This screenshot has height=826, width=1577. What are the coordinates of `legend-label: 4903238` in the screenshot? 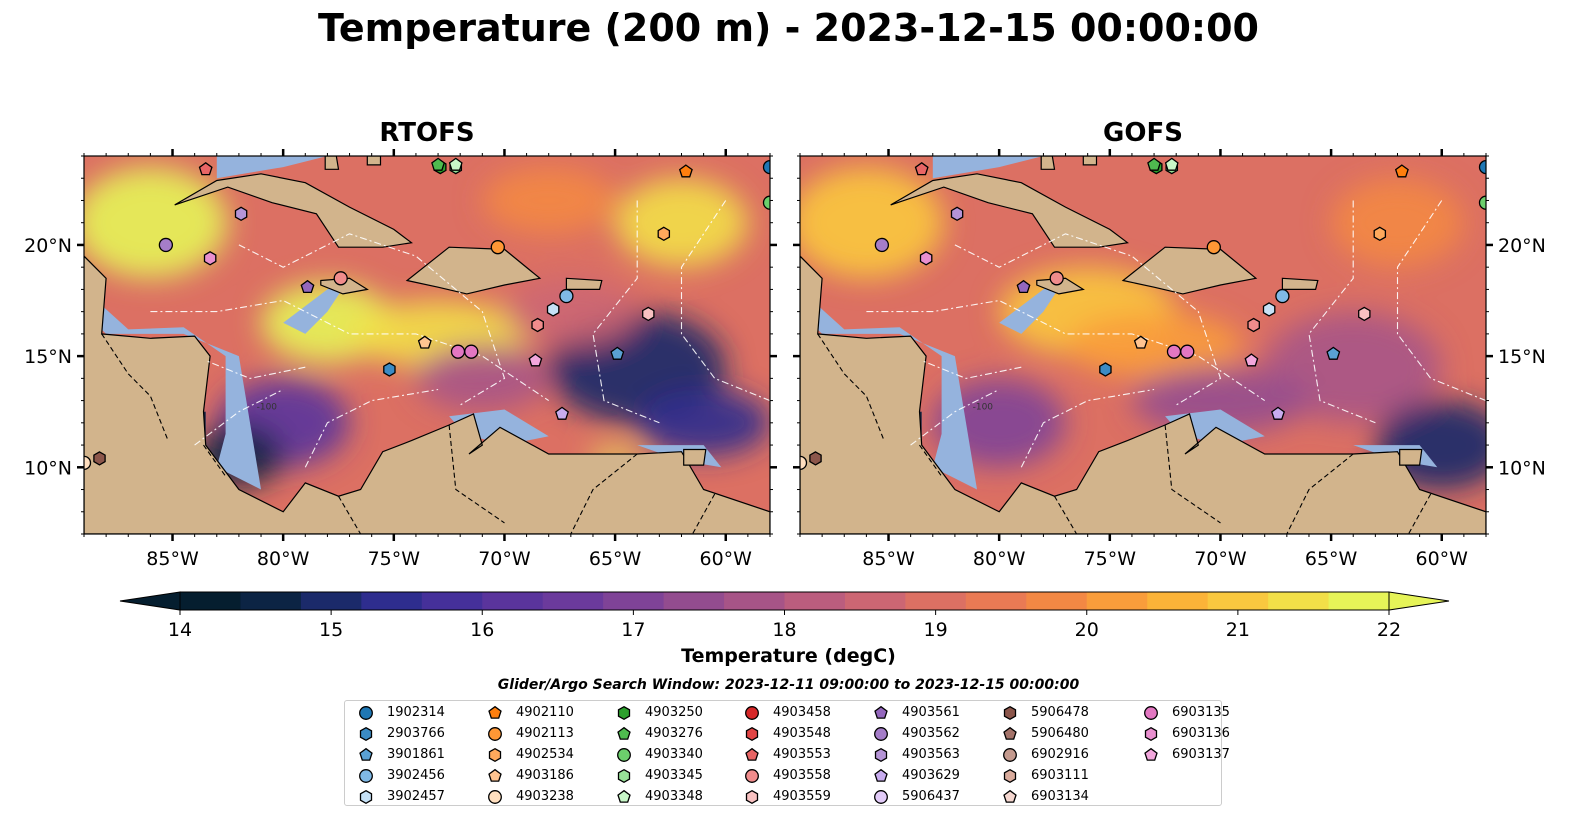 It's located at (545, 796).